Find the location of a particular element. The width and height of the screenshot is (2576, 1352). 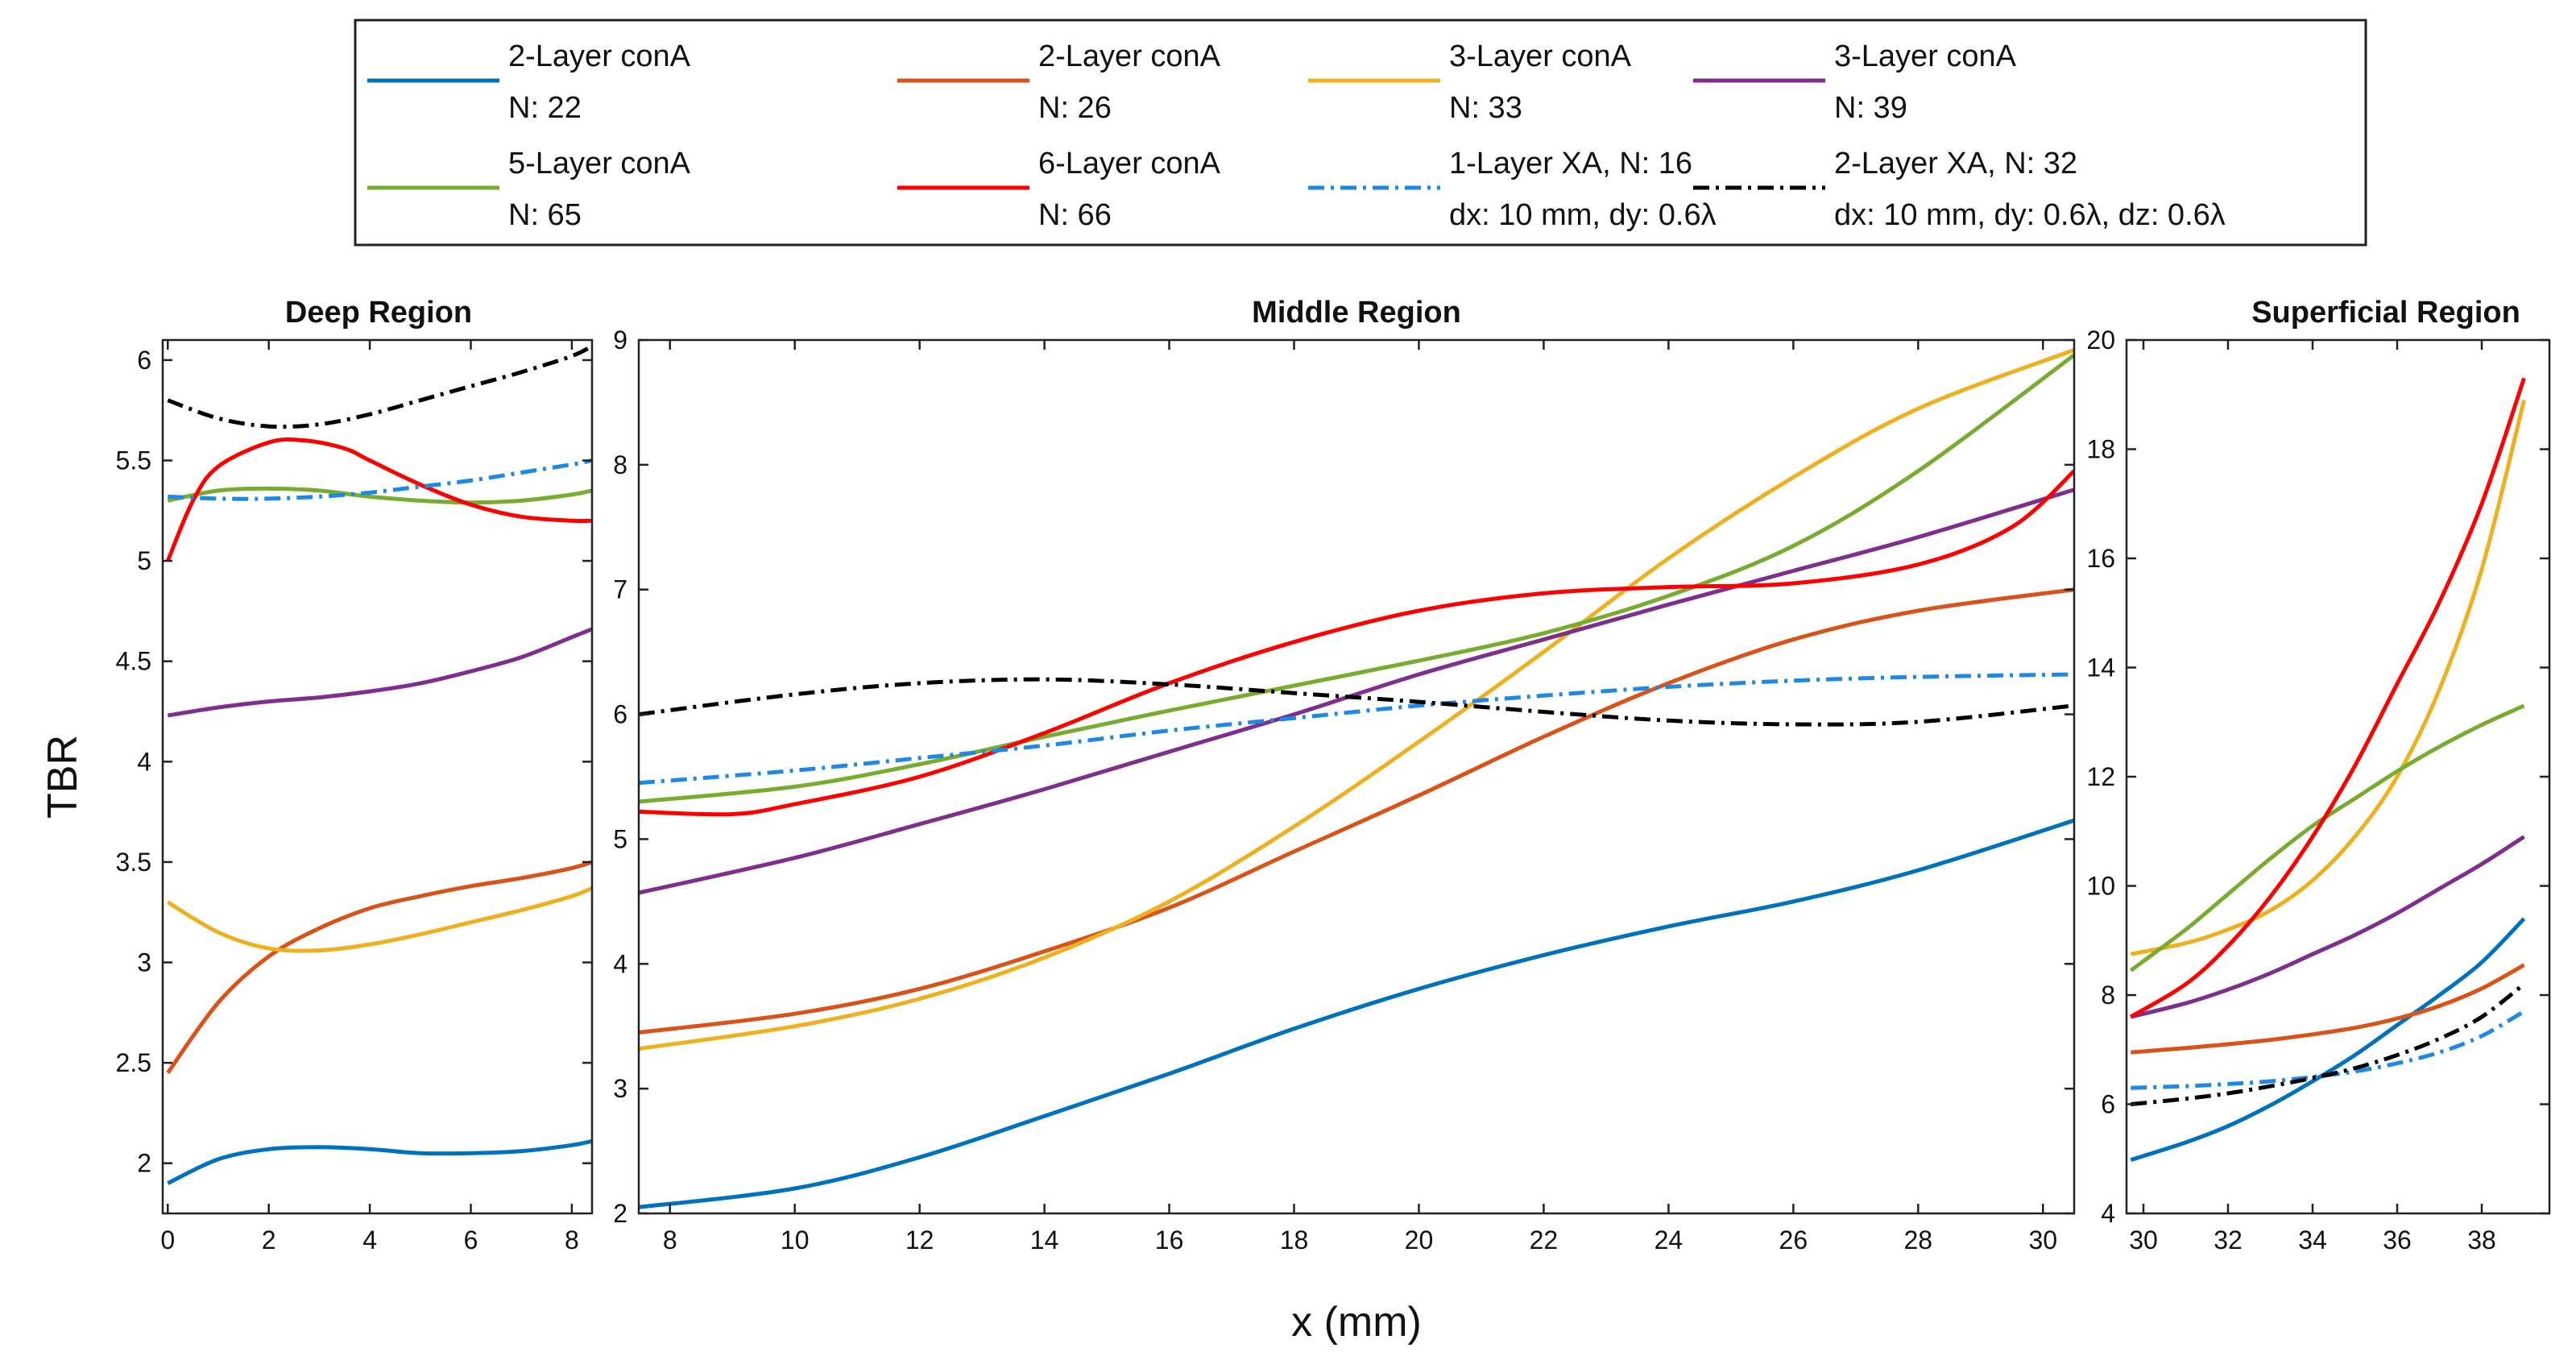

legend-label: dx: 10 mm, dy: 0.6λ, dz: 0.6λ is located at coordinates (2030, 215).